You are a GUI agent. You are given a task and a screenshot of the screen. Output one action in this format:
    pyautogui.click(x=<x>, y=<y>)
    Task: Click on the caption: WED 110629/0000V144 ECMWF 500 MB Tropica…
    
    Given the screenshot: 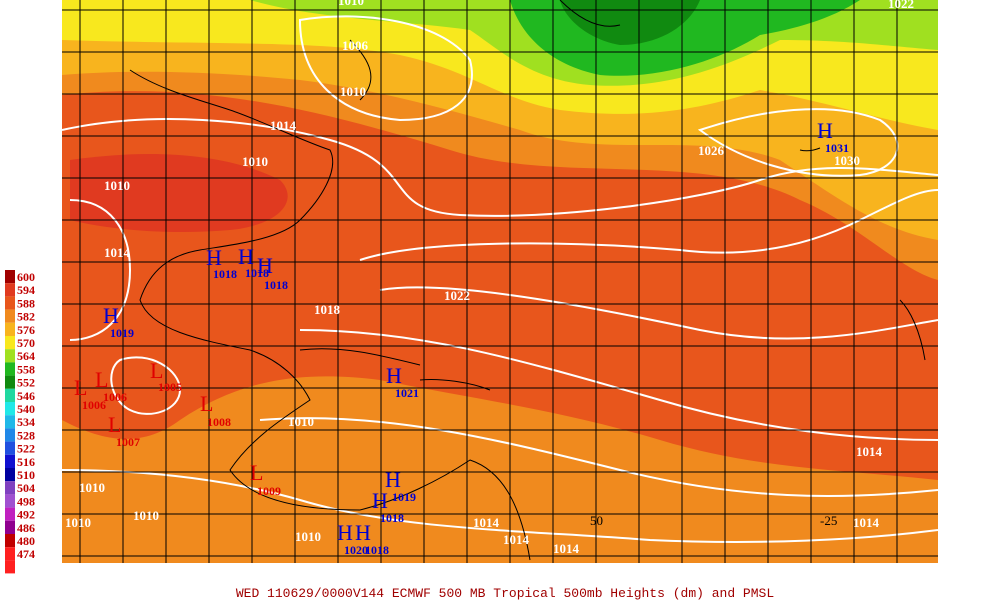 What is the action you would take?
    pyautogui.click(x=505, y=593)
    